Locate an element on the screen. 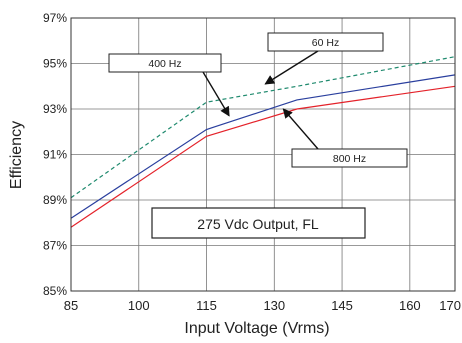 The height and width of the screenshot is (343, 462). annotation-box: 800 Hz is located at coordinates (349, 158).